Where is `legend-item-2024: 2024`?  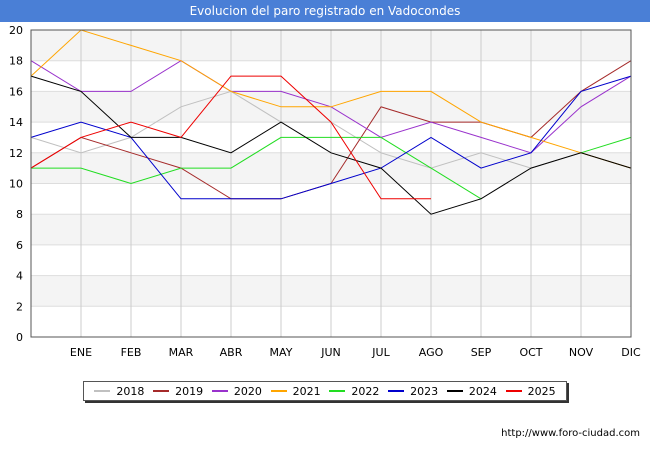
legend-item-2024: 2024 is located at coordinates (471, 391).